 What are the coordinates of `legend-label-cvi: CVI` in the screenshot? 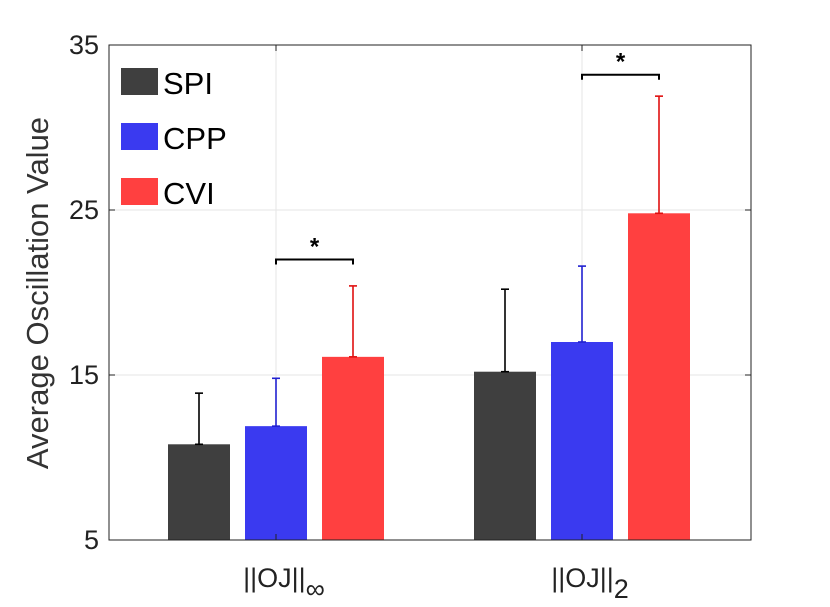 It's located at (189, 193).